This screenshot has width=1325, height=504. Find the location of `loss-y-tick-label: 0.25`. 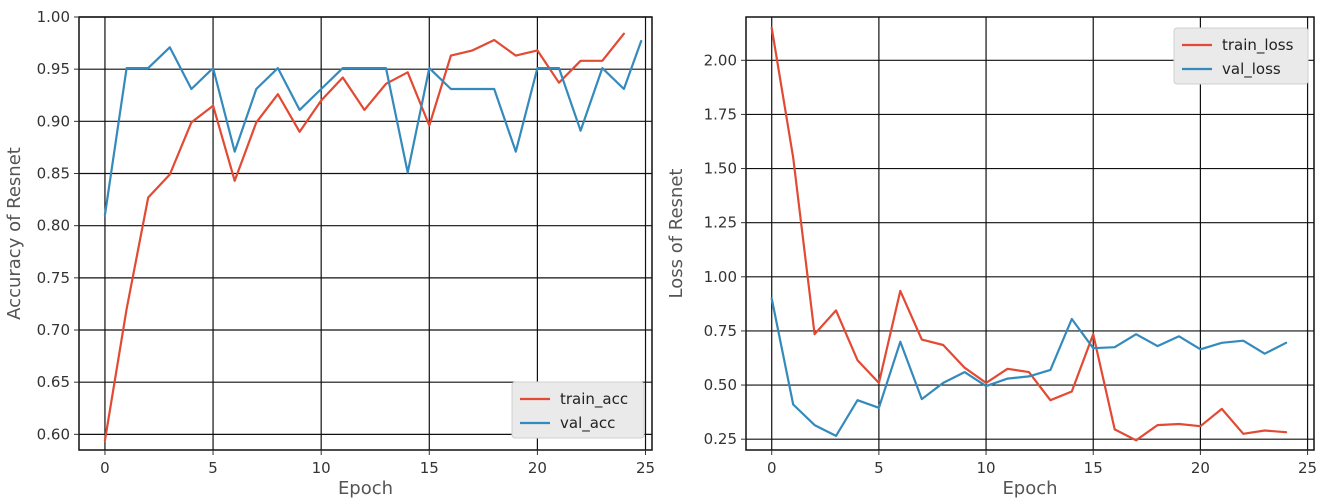

loss-y-tick-label: 0.25 is located at coordinates (720, 439).